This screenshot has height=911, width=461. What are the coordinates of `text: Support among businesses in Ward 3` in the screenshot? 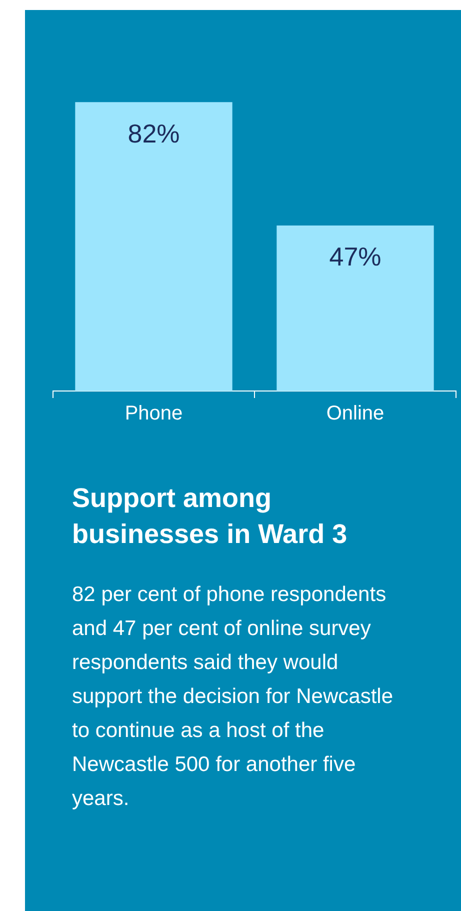 It's located at (210, 516).